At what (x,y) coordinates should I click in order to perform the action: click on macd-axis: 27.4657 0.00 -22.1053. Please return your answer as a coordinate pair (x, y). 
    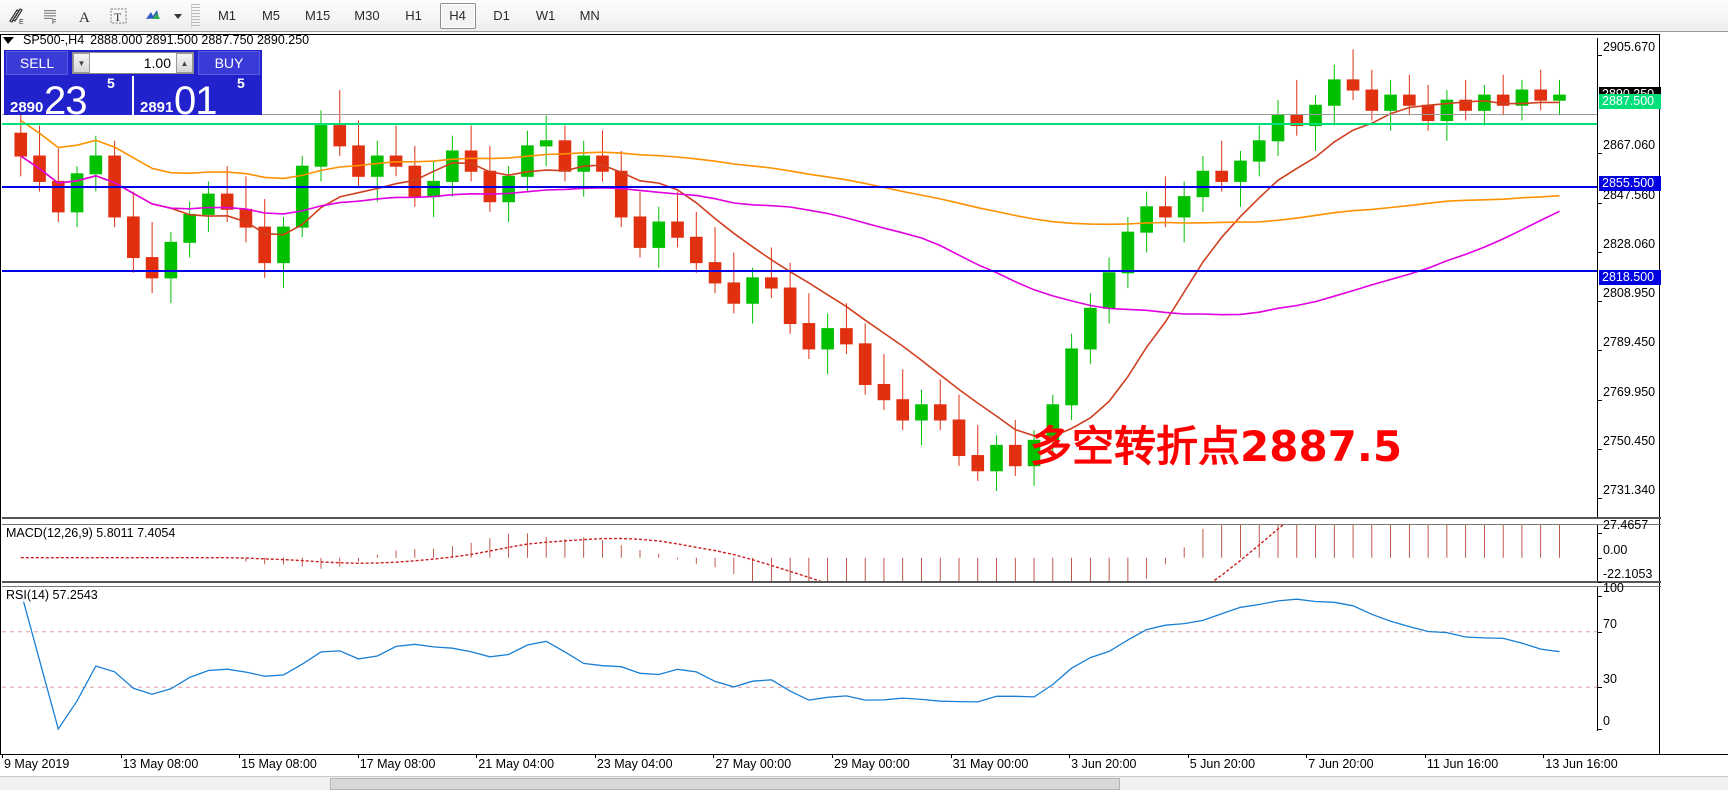
    Looking at the image, I should click on (1629, 551).